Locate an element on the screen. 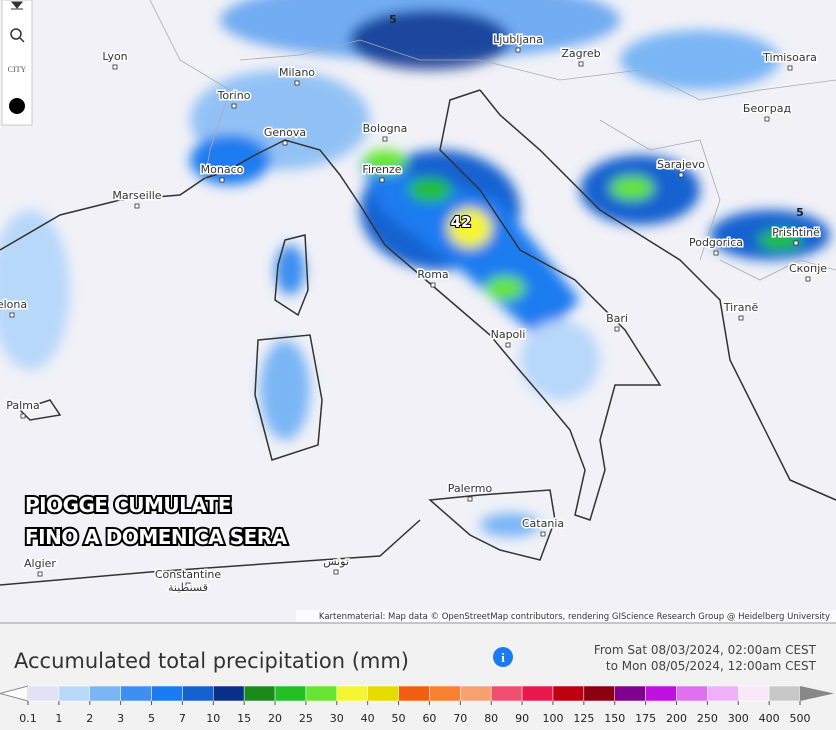 The width and height of the screenshot is (836, 730). scale-tick-label: 5 is located at coordinates (151, 718).